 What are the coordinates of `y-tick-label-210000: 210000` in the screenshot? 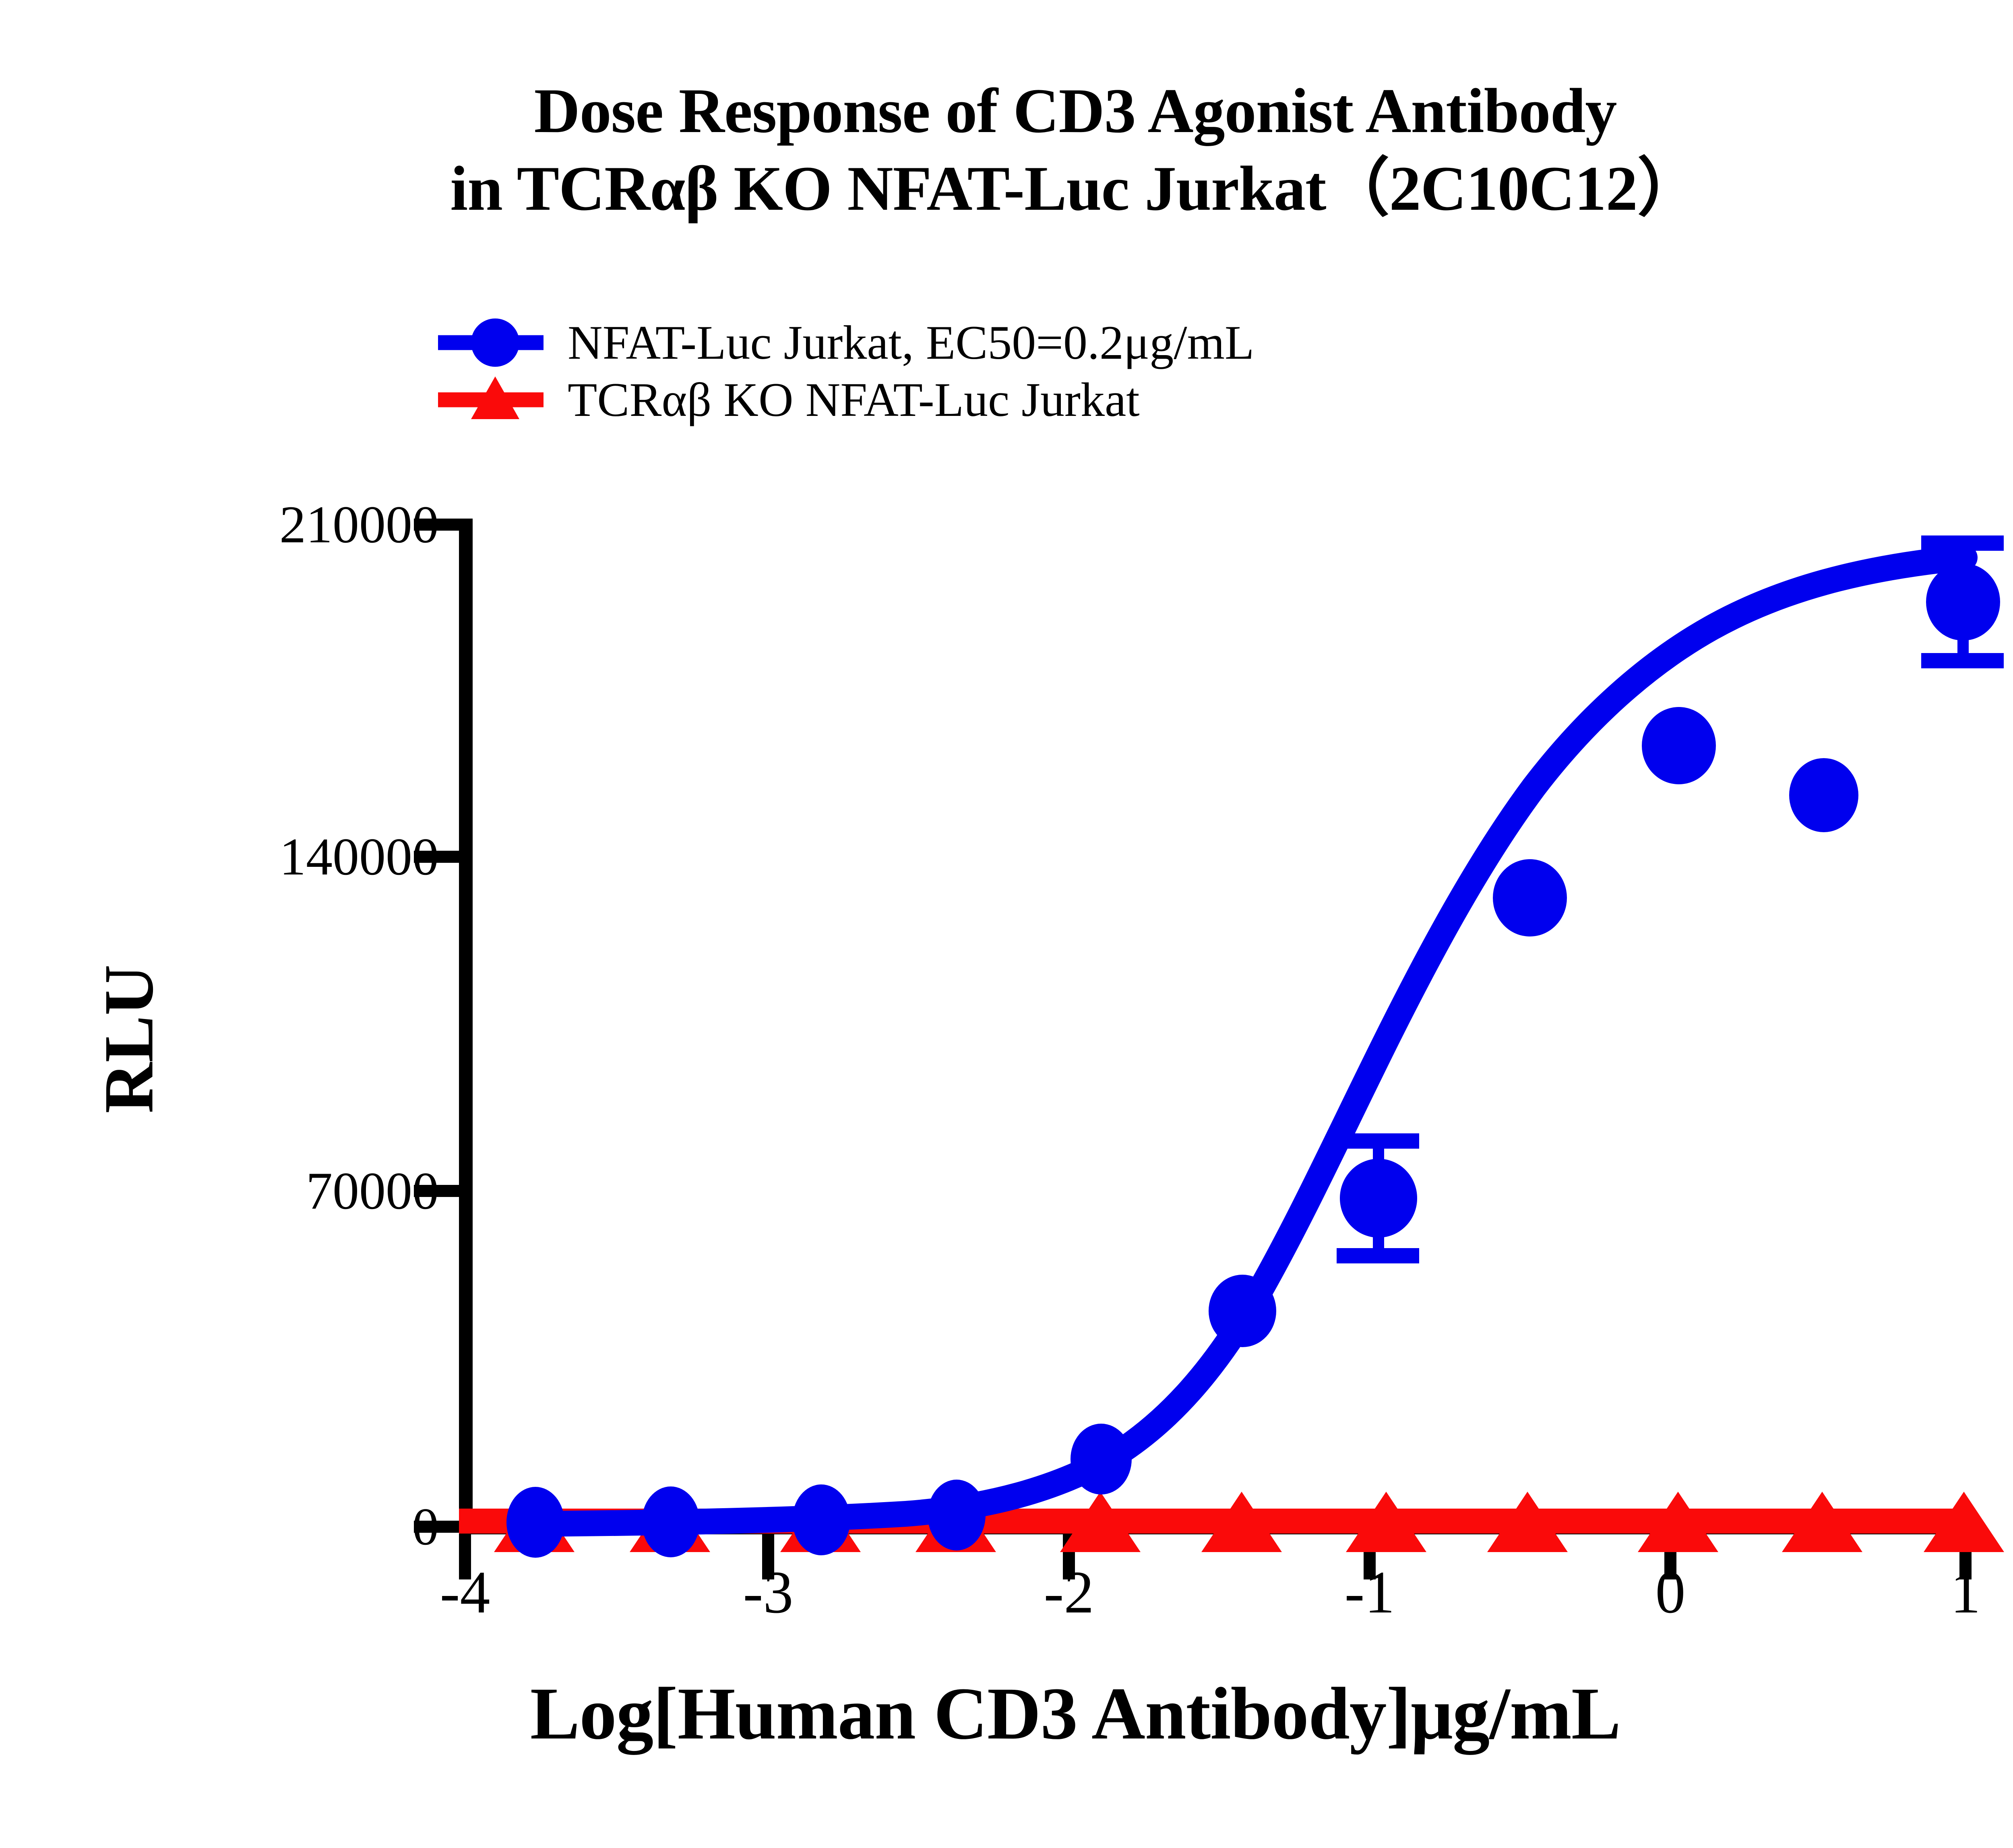 It's located at (359, 524).